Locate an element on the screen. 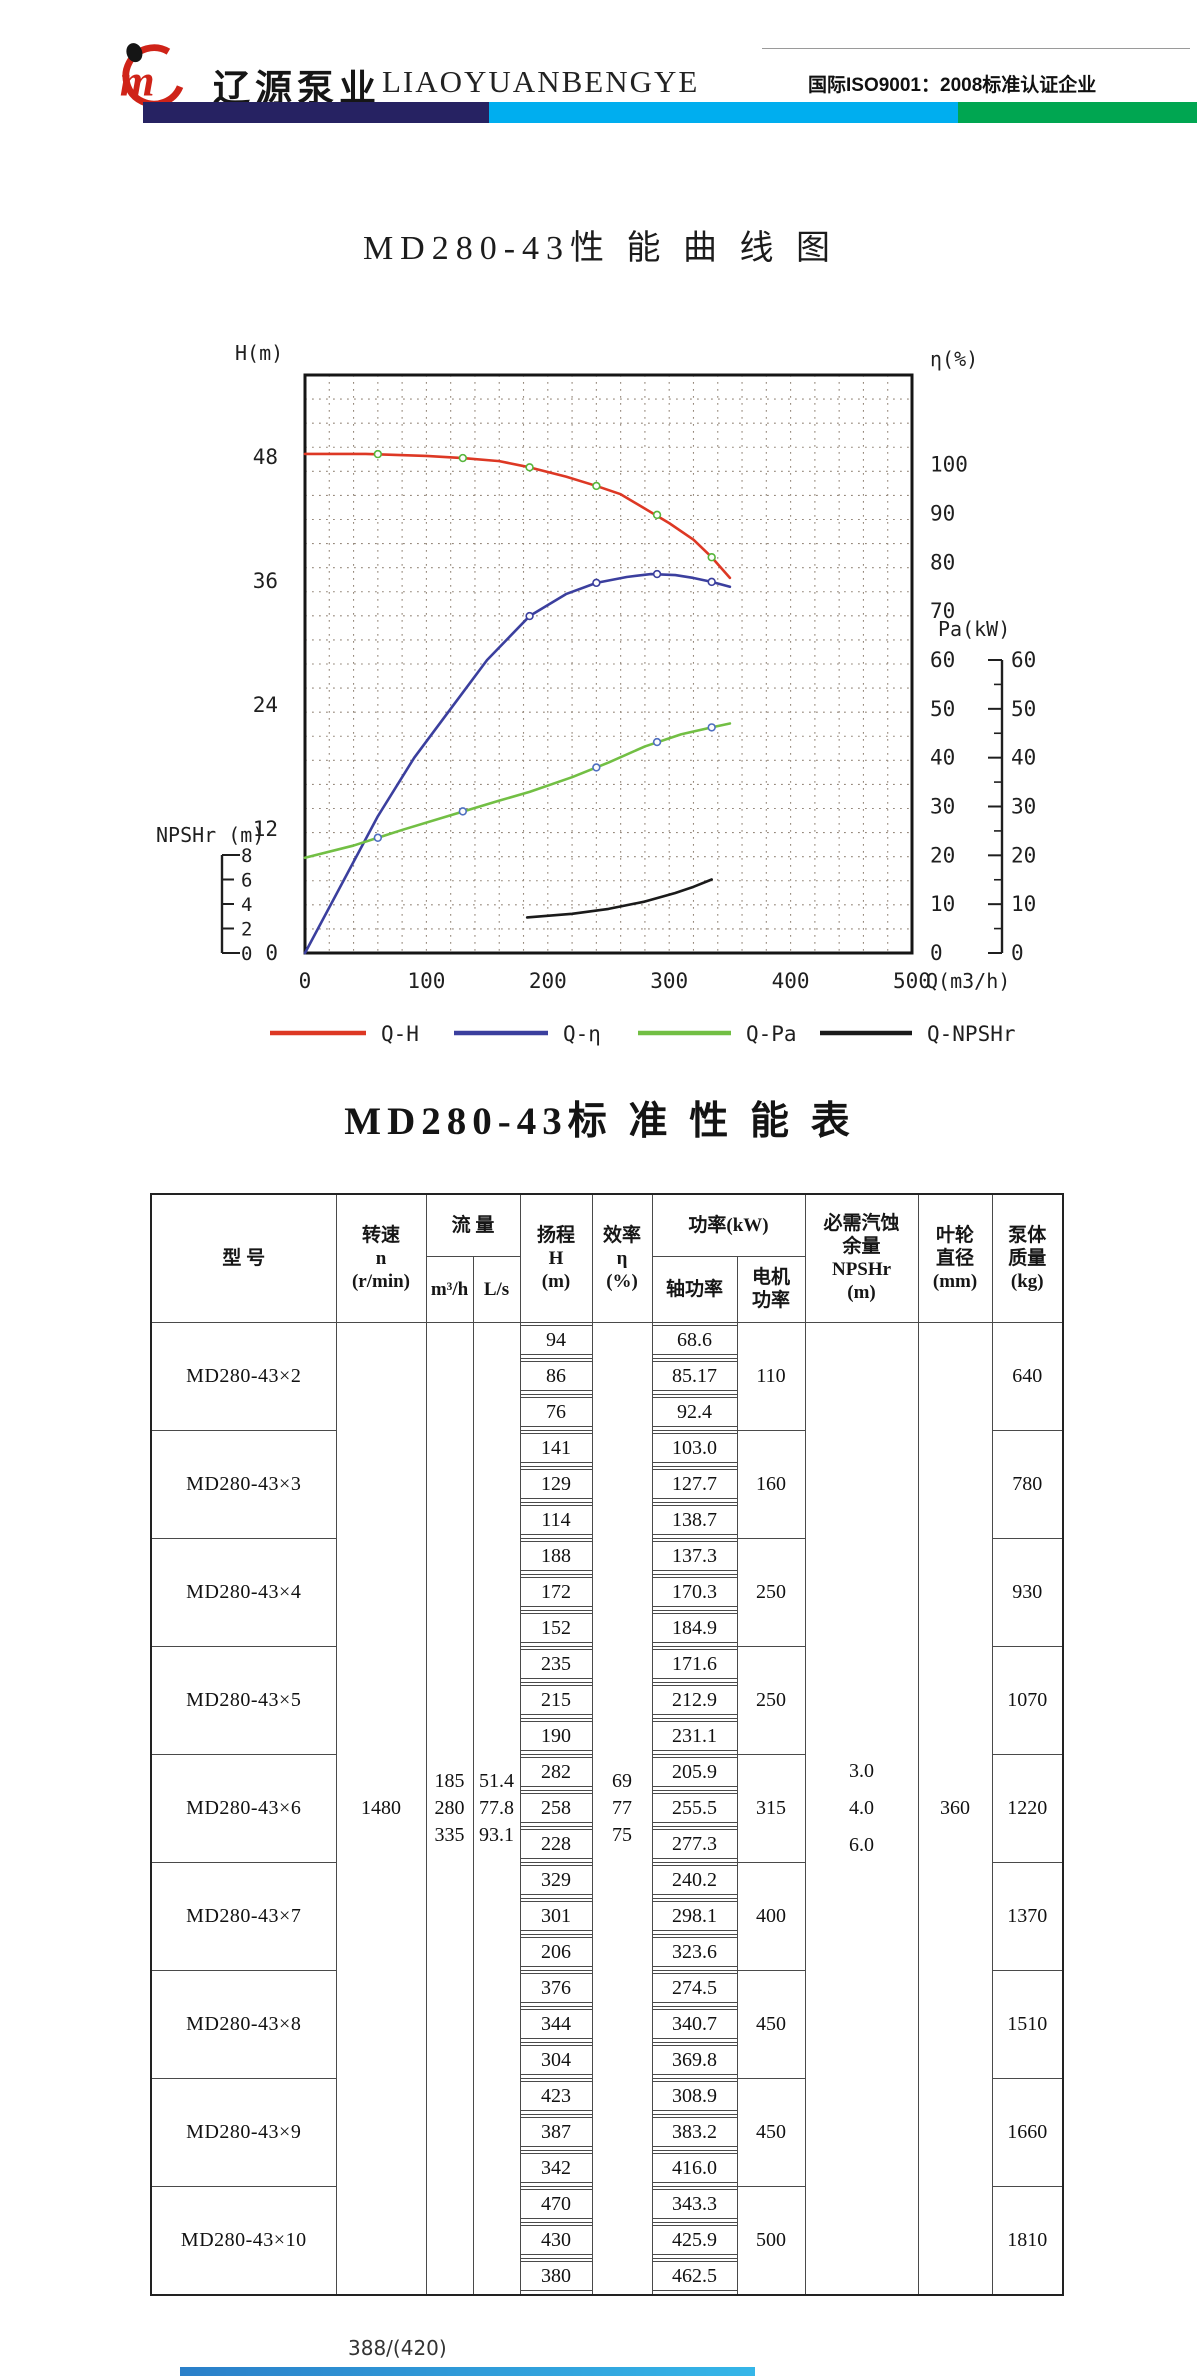 This screenshot has width=1200, height=2376. series-Q-Pa is located at coordinates (517, 791).